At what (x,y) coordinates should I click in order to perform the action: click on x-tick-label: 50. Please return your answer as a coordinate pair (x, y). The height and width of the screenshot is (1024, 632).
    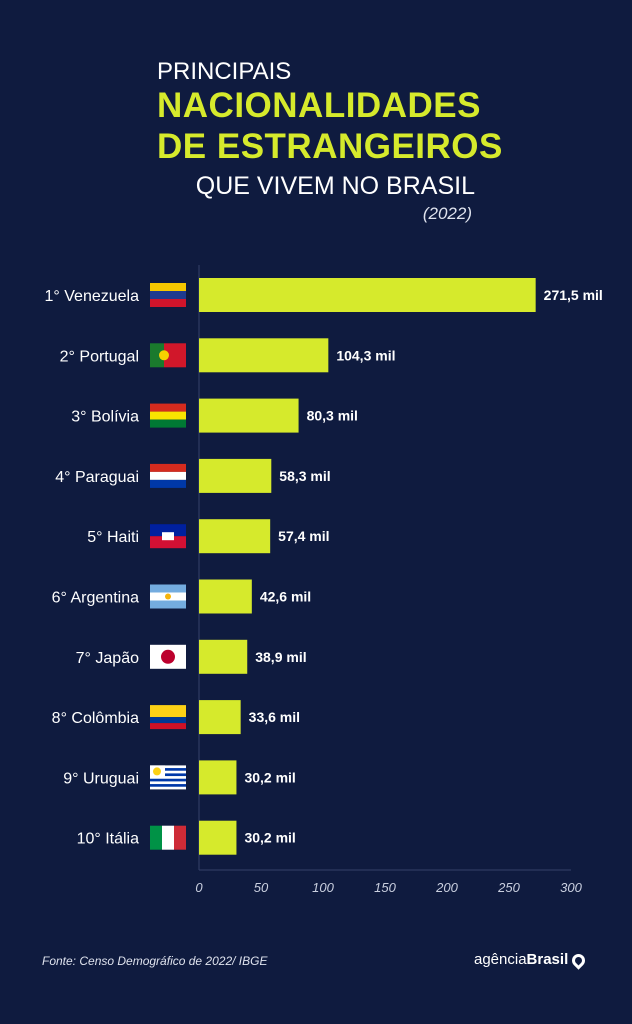
    Looking at the image, I should click on (261, 887).